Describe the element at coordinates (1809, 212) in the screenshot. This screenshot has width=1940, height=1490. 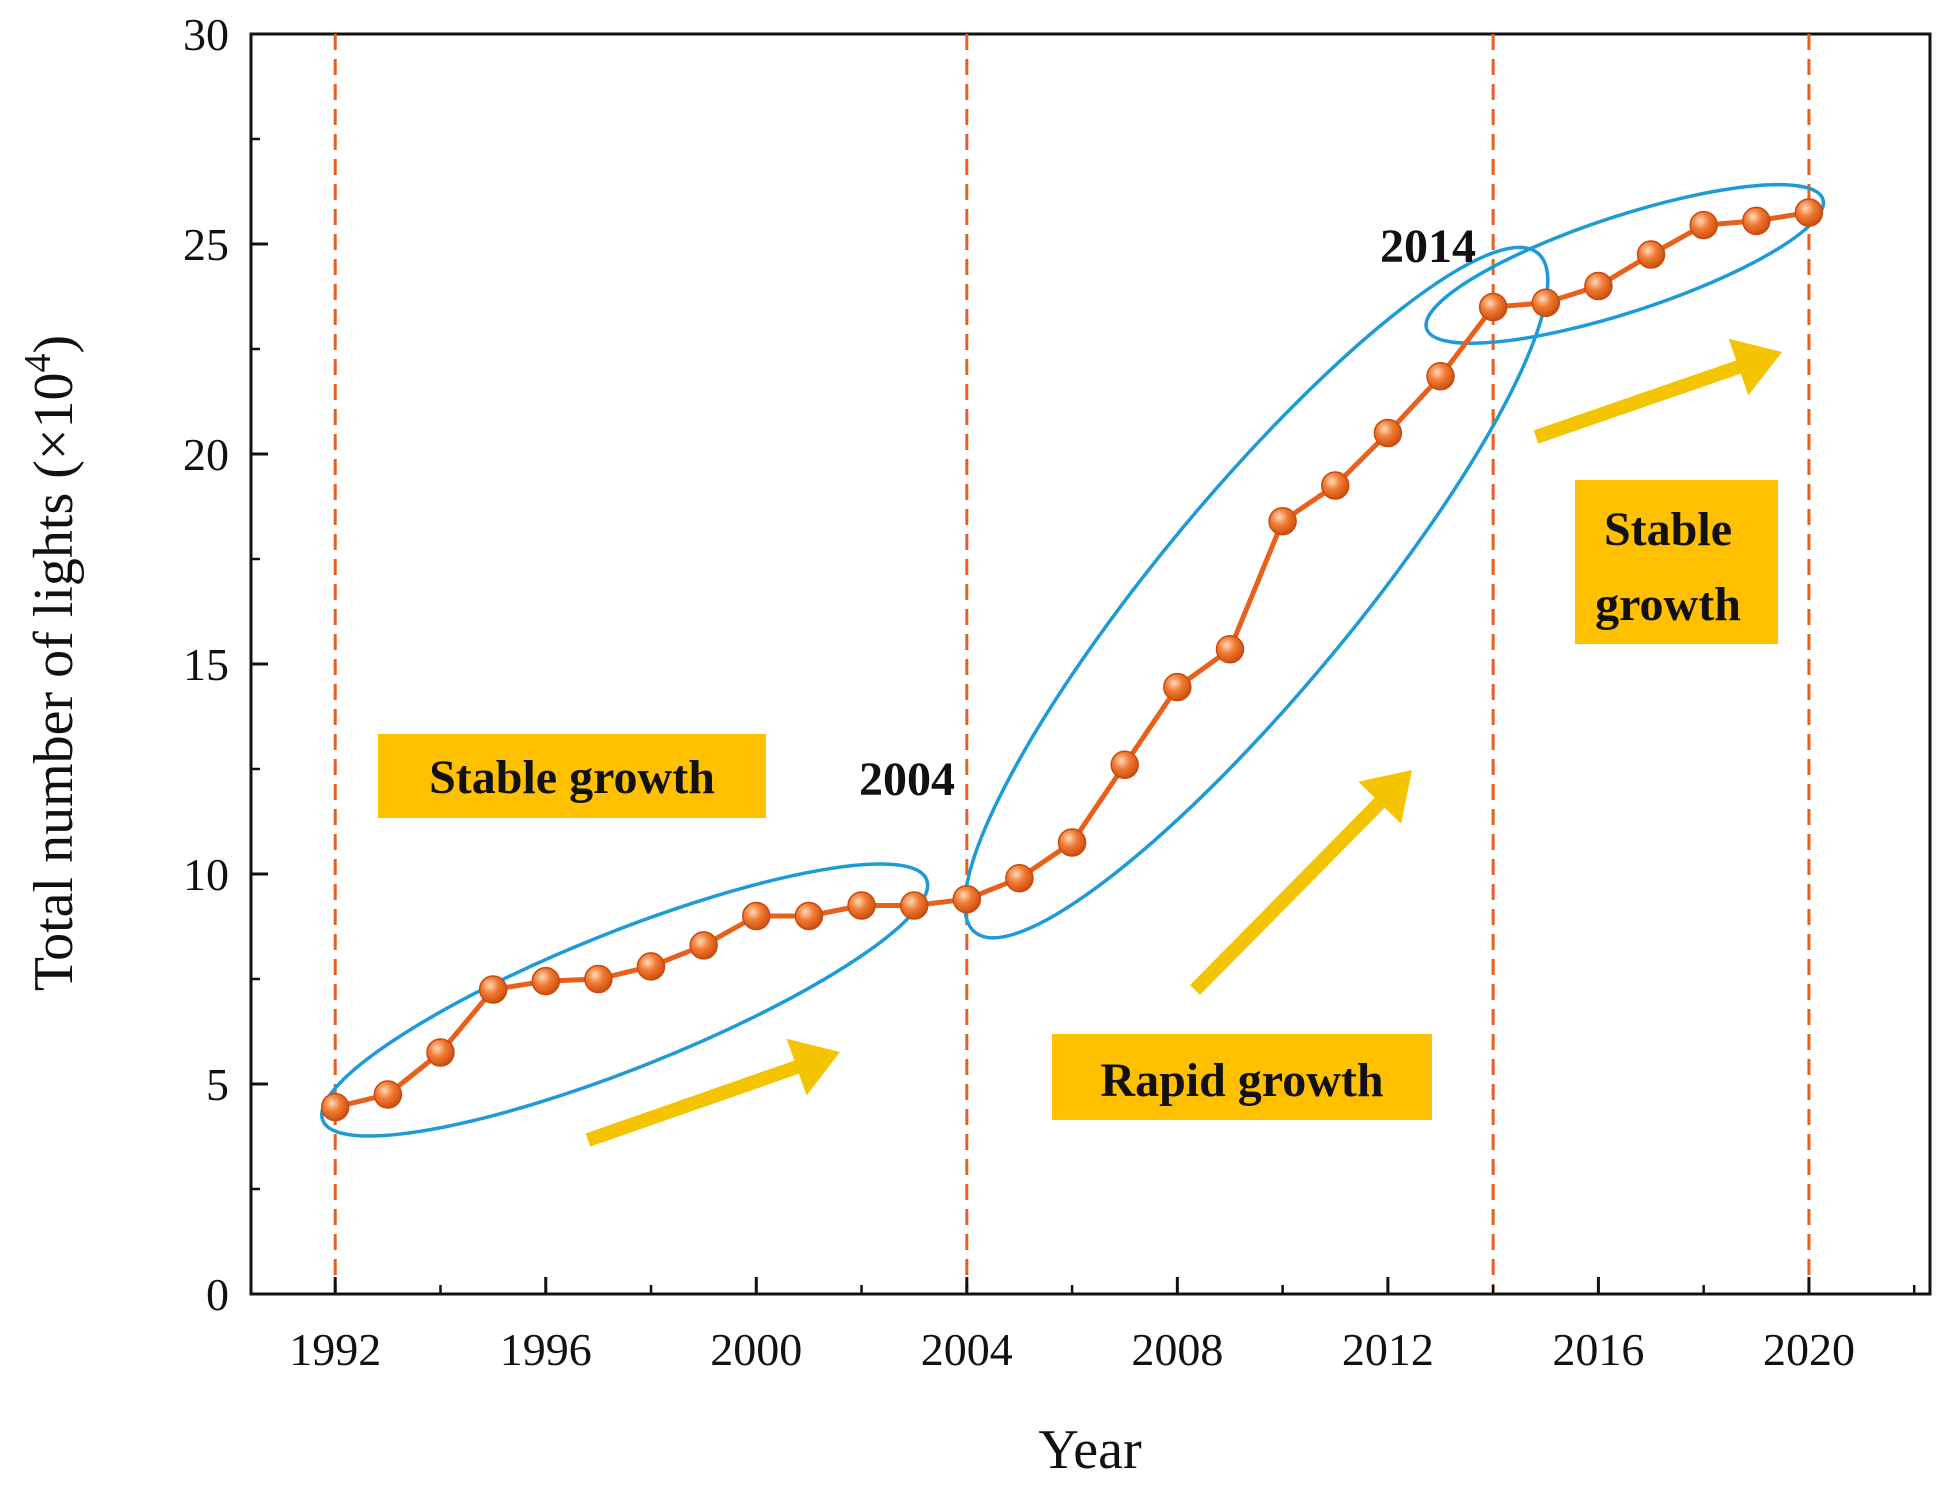
I see `data-point-2020` at that location.